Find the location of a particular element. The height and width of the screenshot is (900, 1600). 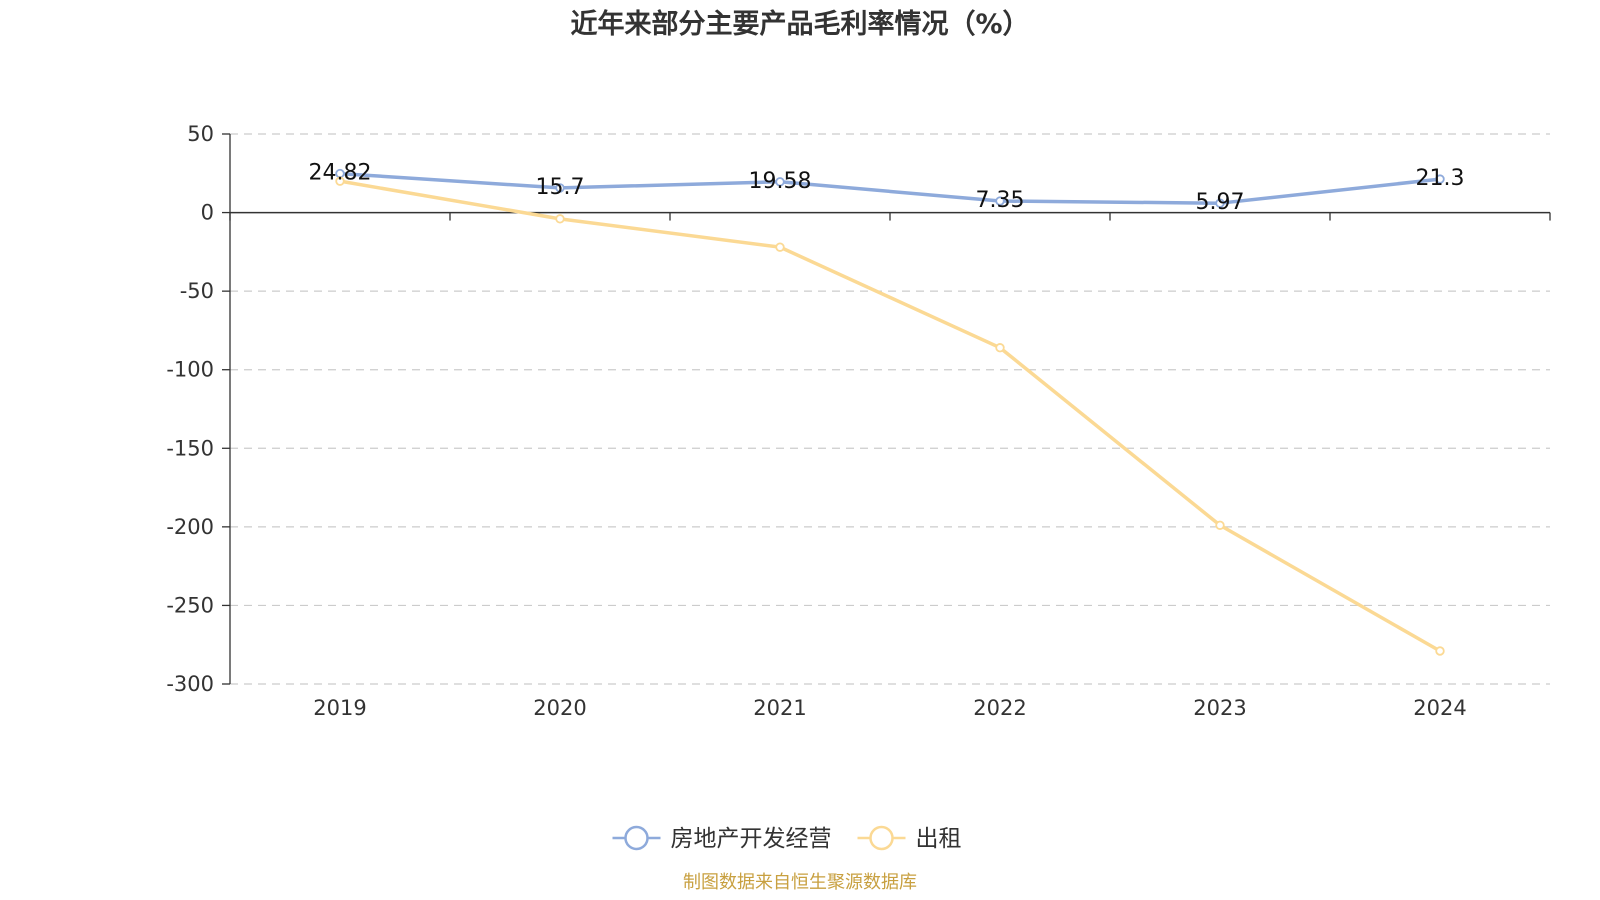

data-labels: 24.82 15.7 19.58 7.35 5.97 21.3 is located at coordinates (887, 188).